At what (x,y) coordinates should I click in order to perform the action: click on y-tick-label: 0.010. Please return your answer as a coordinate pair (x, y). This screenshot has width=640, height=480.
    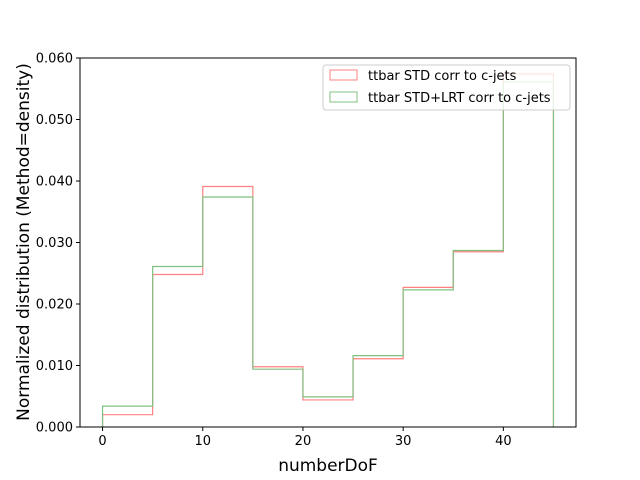
    Looking at the image, I should click on (54, 366).